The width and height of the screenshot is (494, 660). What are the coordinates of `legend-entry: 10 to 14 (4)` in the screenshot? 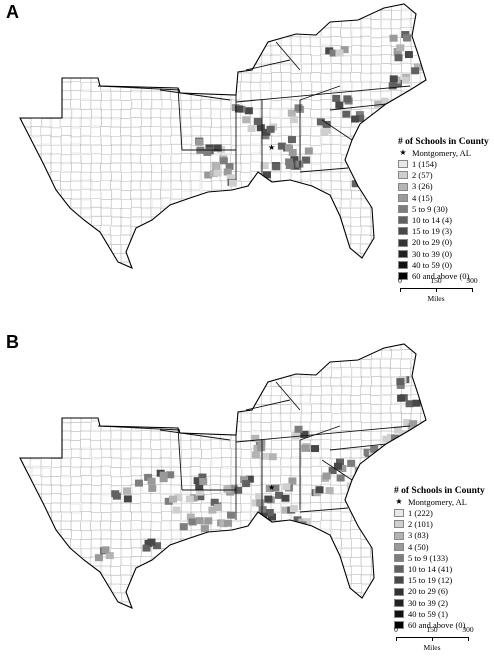 It's located at (443, 220).